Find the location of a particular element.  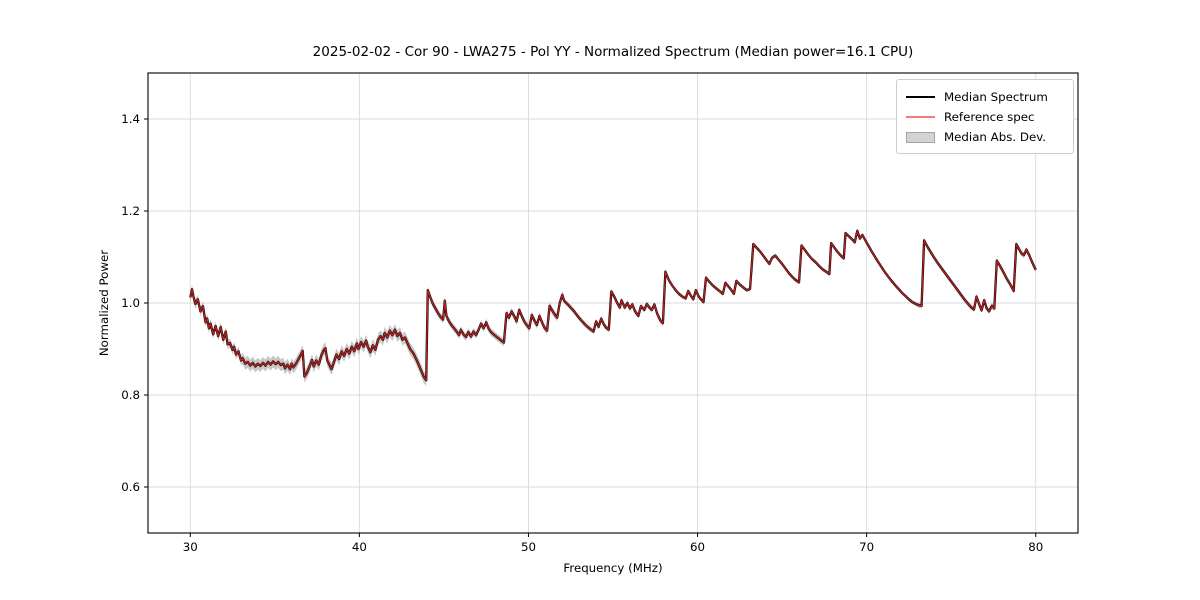

legend-item-reference-spec: Reference spec is located at coordinates (985, 117).